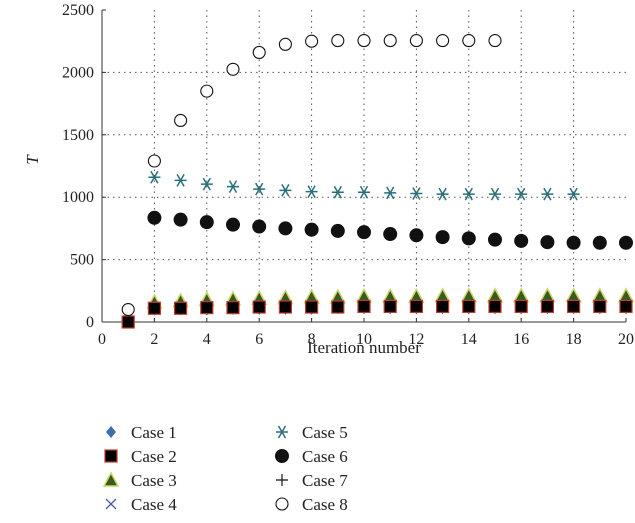 Image resolution: width=635 pixels, height=523 pixels. What do you see at coordinates (312, 339) in the screenshot?
I see `x-tick-label: 8` at bounding box center [312, 339].